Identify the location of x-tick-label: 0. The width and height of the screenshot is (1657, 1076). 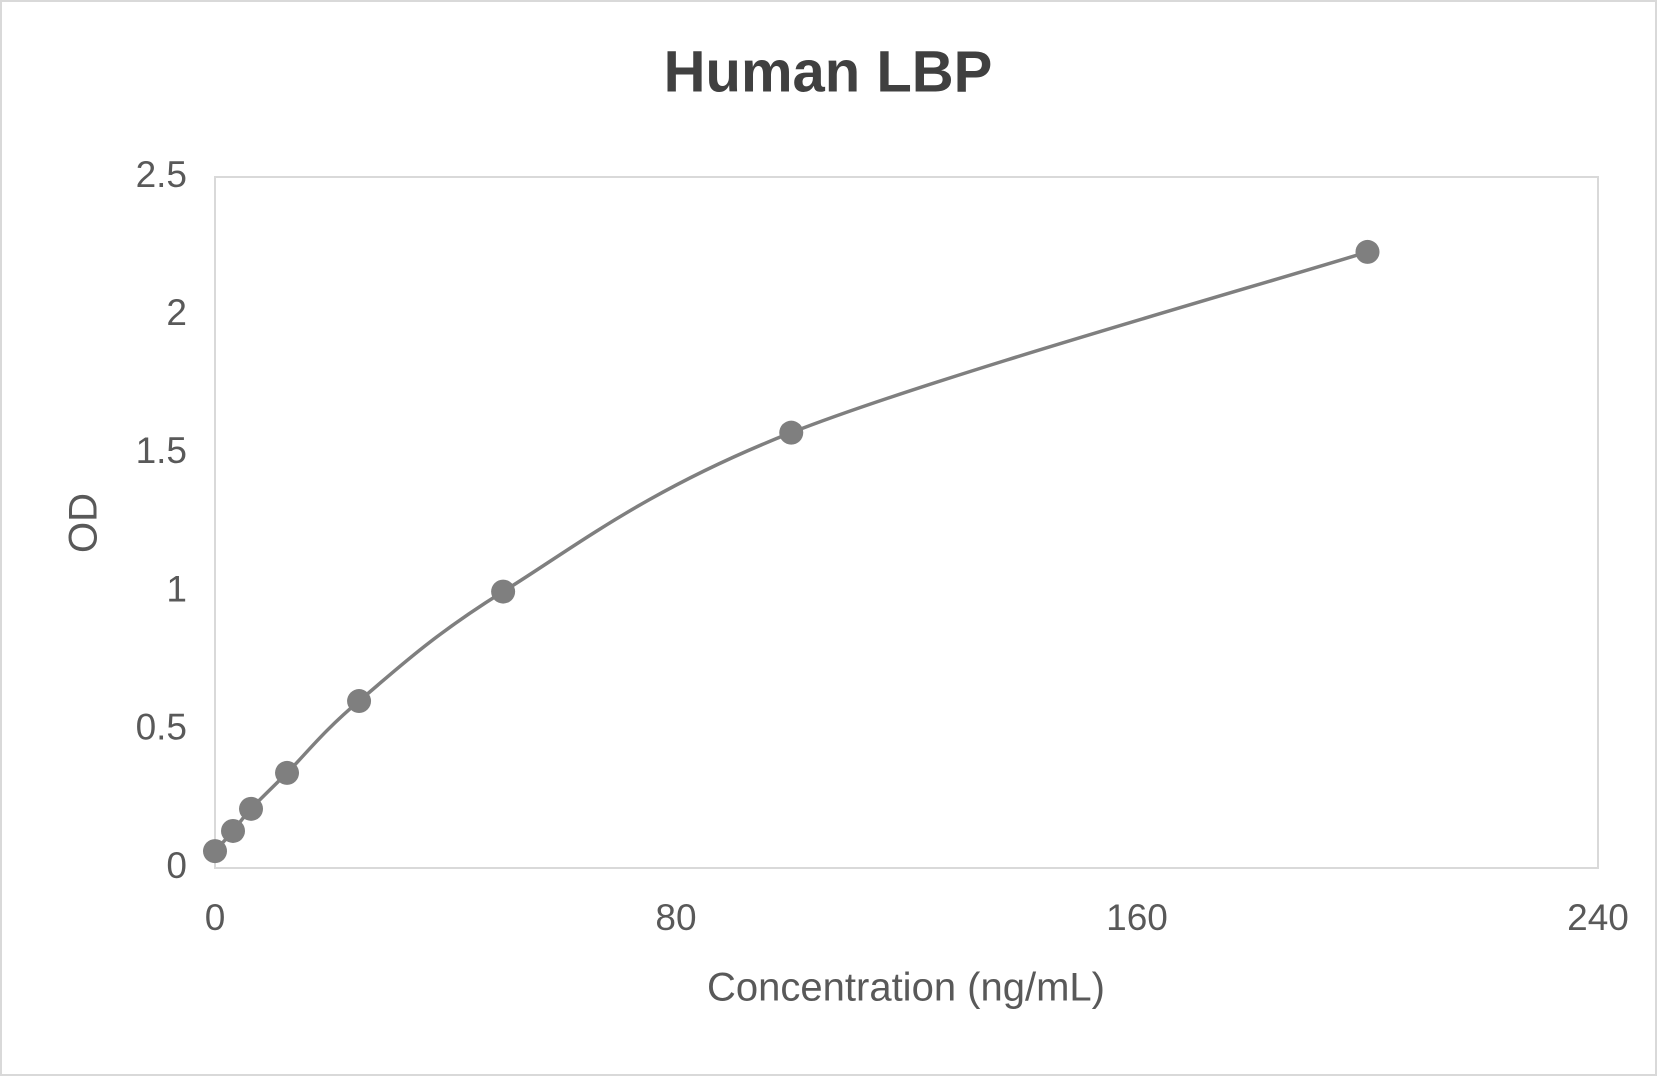
(215, 917).